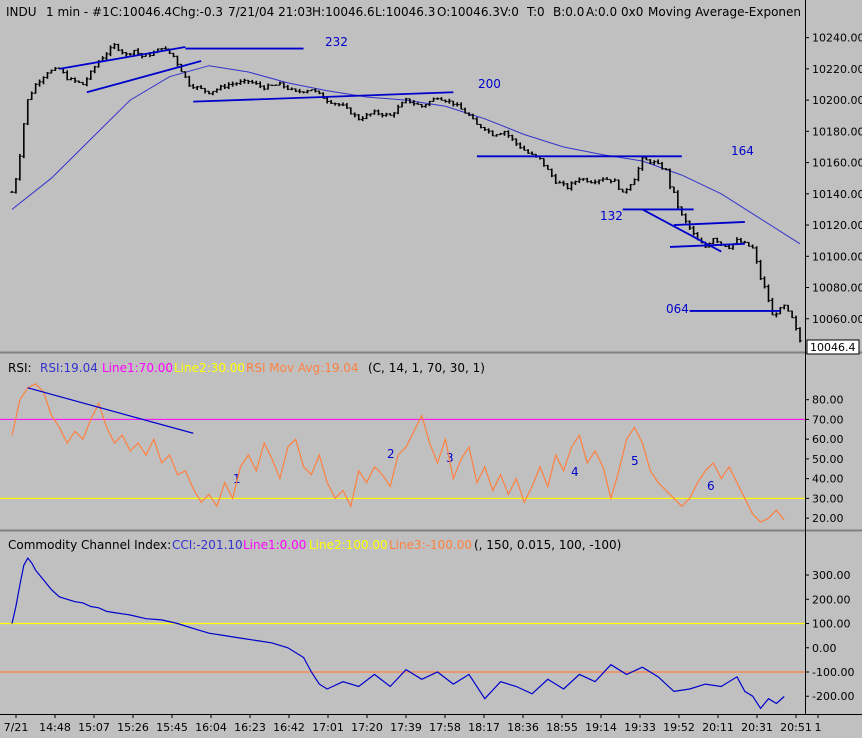 The height and width of the screenshot is (738, 862). What do you see at coordinates (601, 727) in the screenshot?
I see `x-tick-label: 19:14` at bounding box center [601, 727].